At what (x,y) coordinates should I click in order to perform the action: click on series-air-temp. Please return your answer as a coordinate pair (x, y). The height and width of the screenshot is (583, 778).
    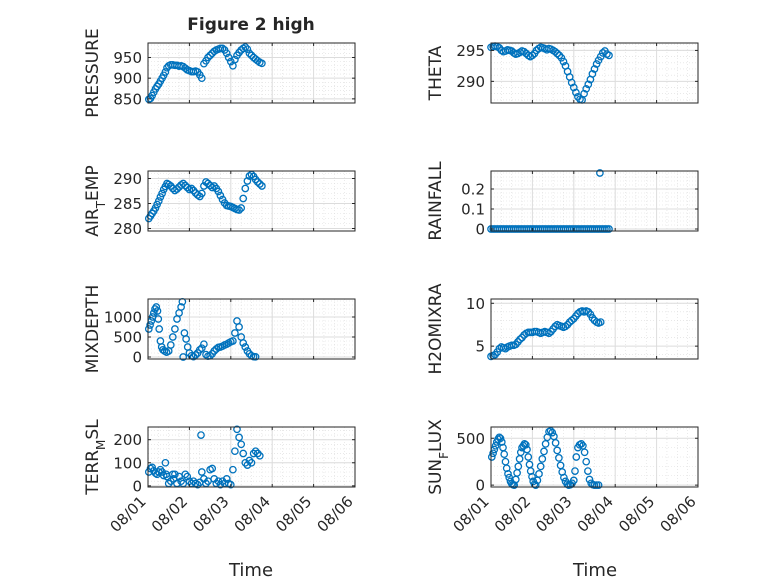
    Looking at the image, I should click on (205, 196).